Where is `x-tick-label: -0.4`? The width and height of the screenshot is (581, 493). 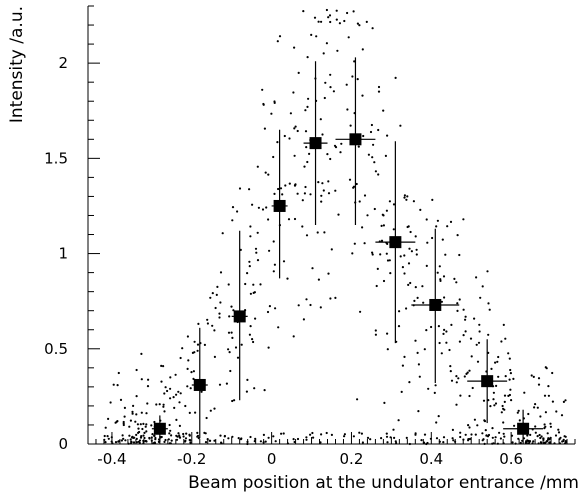
x-tick-label: -0.4 is located at coordinates (111, 459).